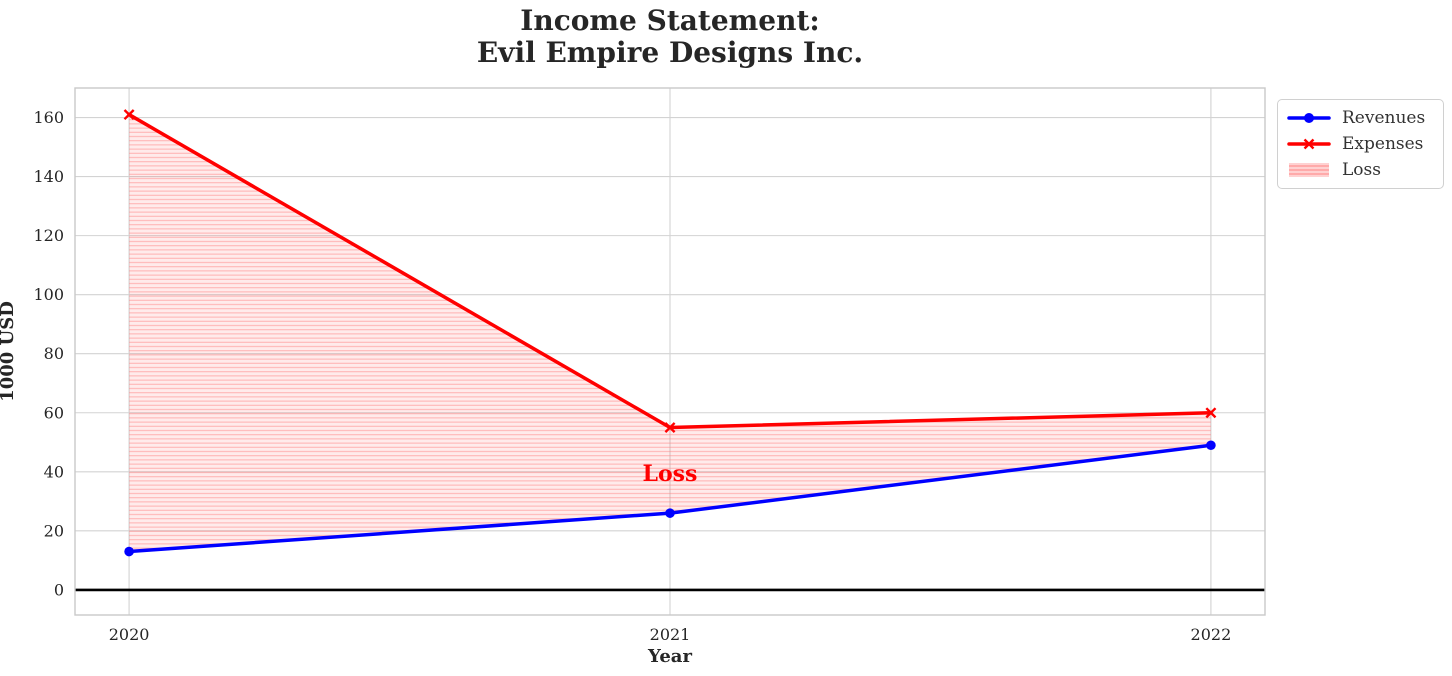 This screenshot has height=676, width=1452. What do you see at coordinates (48, 117) in the screenshot?
I see `y-tick-label: 160` at bounding box center [48, 117].